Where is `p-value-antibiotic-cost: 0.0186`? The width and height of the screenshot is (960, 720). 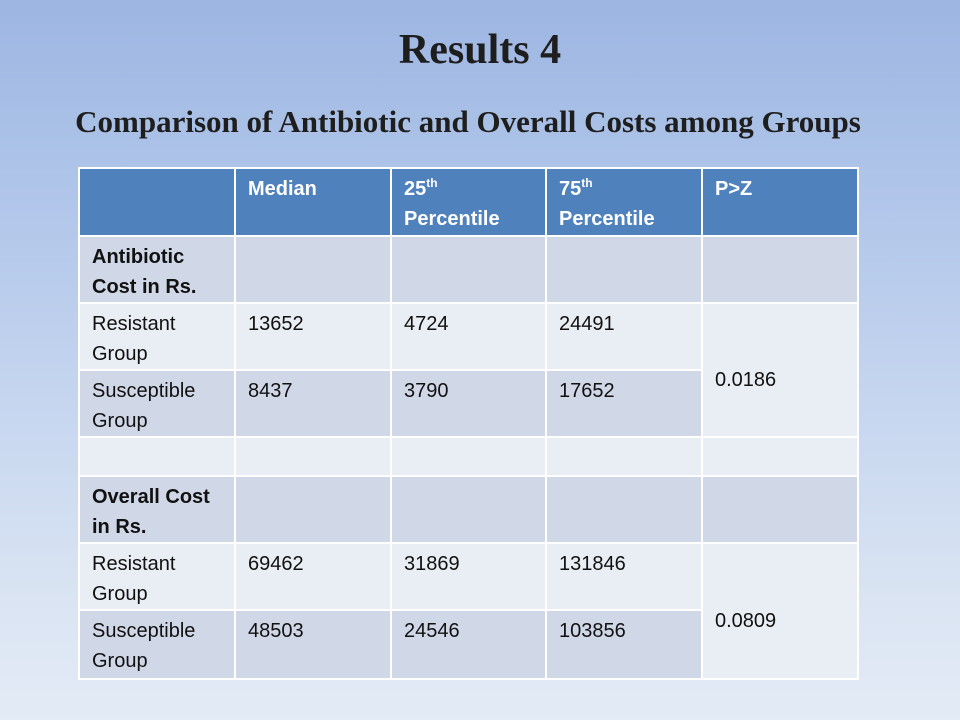
p-value-antibiotic-cost: 0.0186 is located at coordinates (780, 370).